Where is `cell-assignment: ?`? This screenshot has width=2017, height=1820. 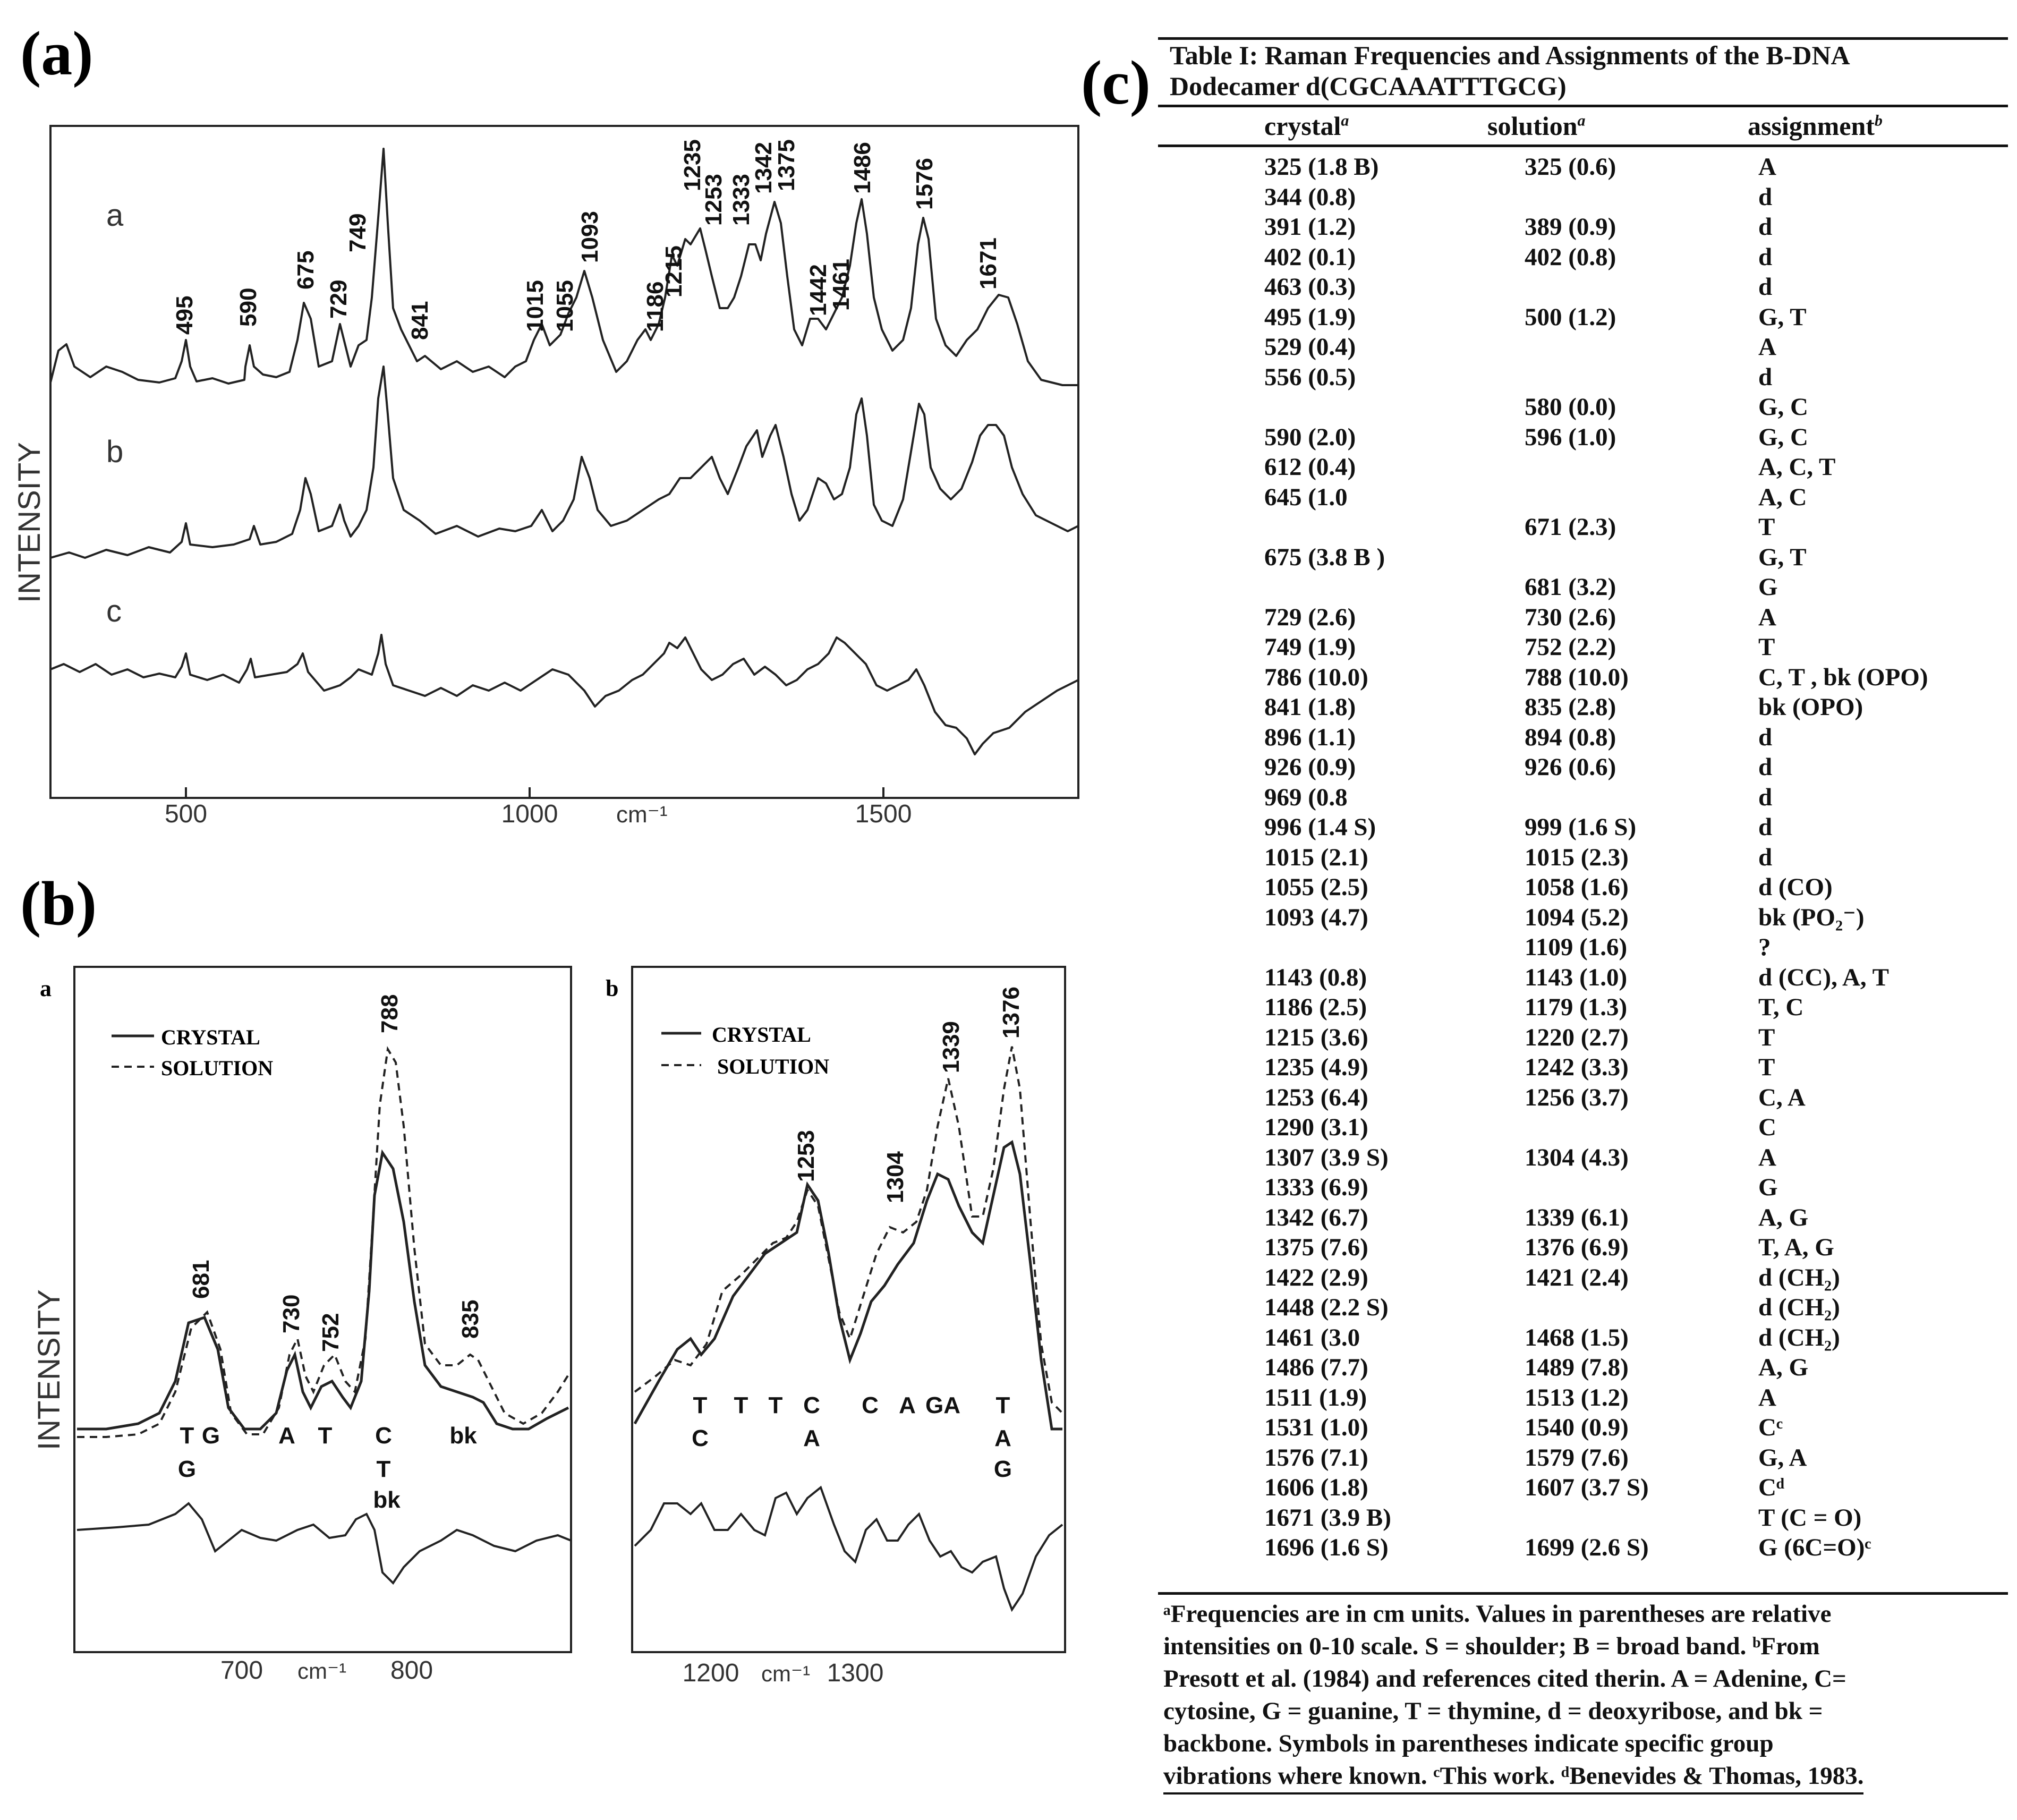 cell-assignment: ? is located at coordinates (1765, 947).